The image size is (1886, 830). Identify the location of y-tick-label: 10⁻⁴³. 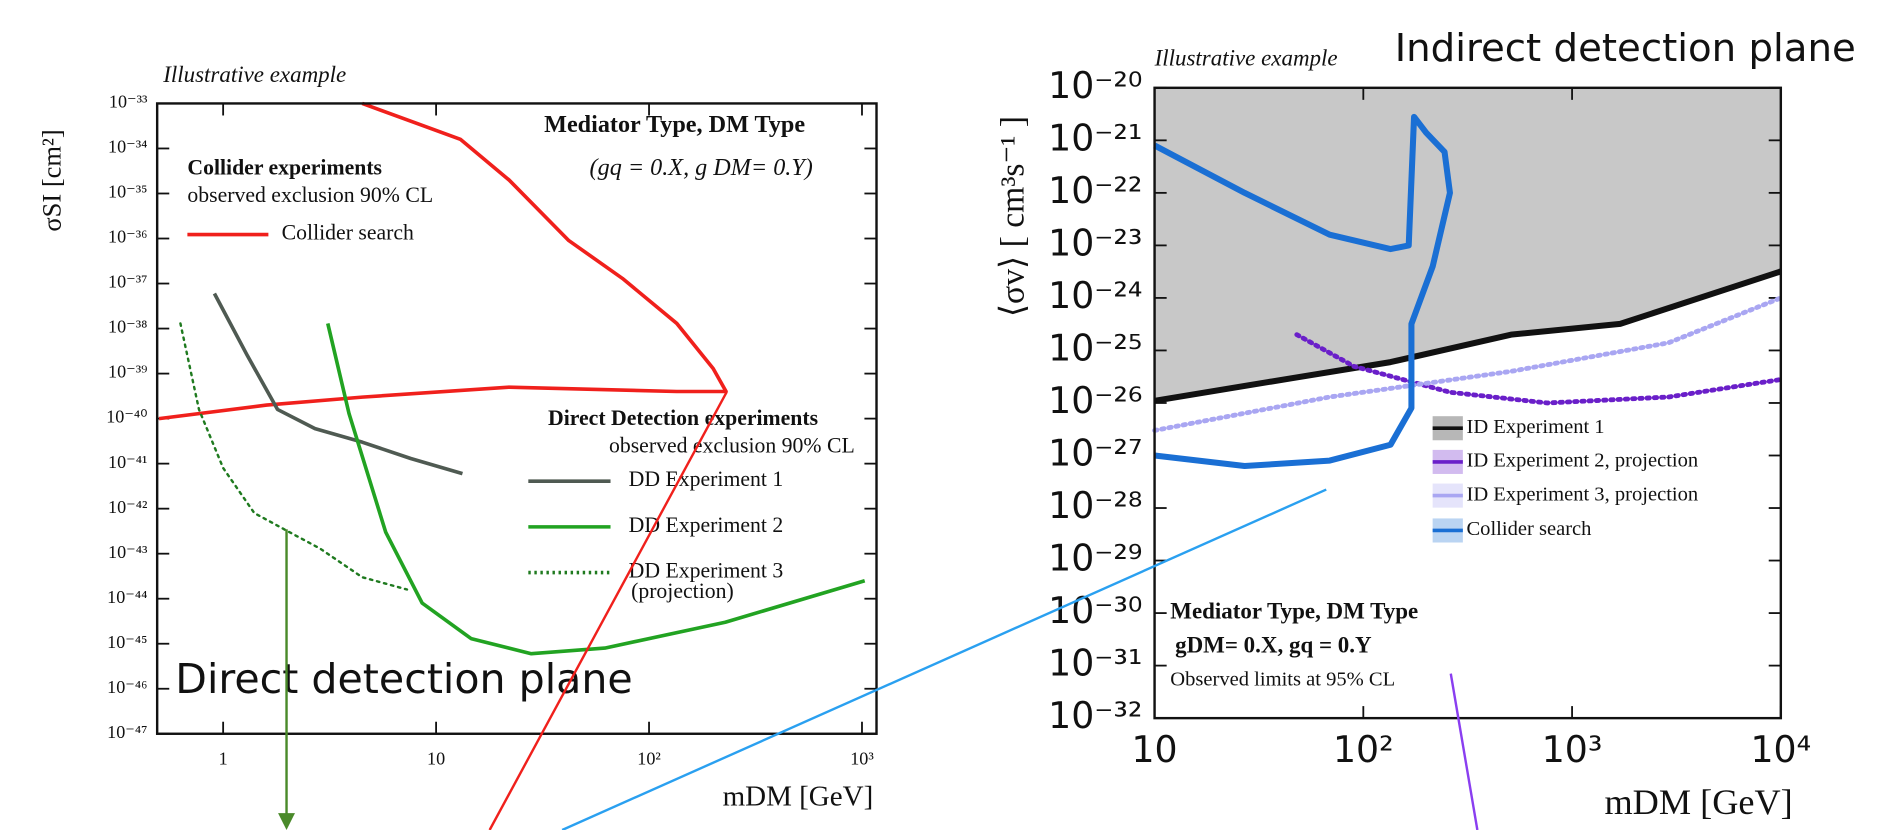
(128, 552).